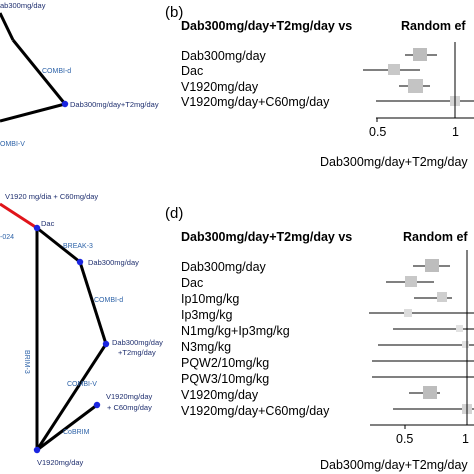 The width and height of the screenshot is (474, 474). Describe the element at coordinates (206, 347) in the screenshot. I see `row-label-5: N3mg/kg` at that location.